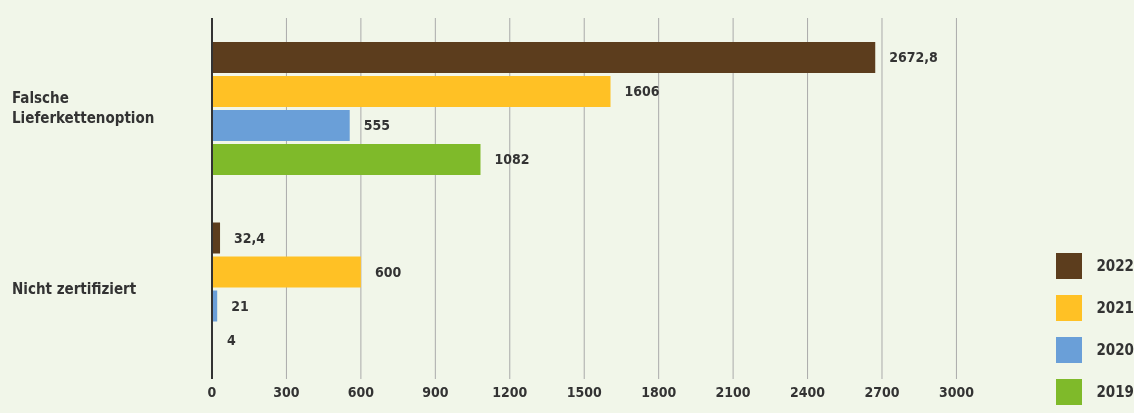 Image resolution: width=1134 pixels, height=413 pixels. I want to click on data-label: 555, so click(377, 125).